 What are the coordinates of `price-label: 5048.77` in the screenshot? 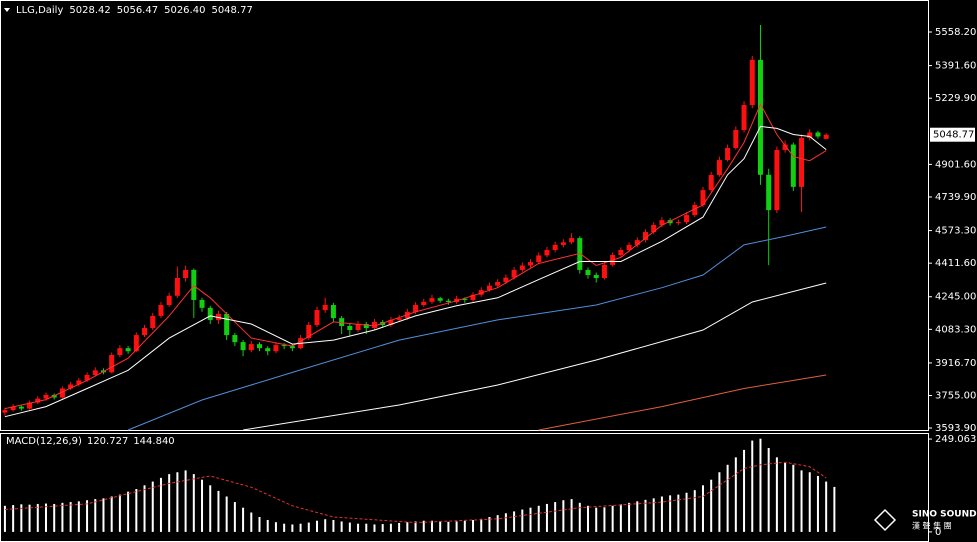 It's located at (953, 135).